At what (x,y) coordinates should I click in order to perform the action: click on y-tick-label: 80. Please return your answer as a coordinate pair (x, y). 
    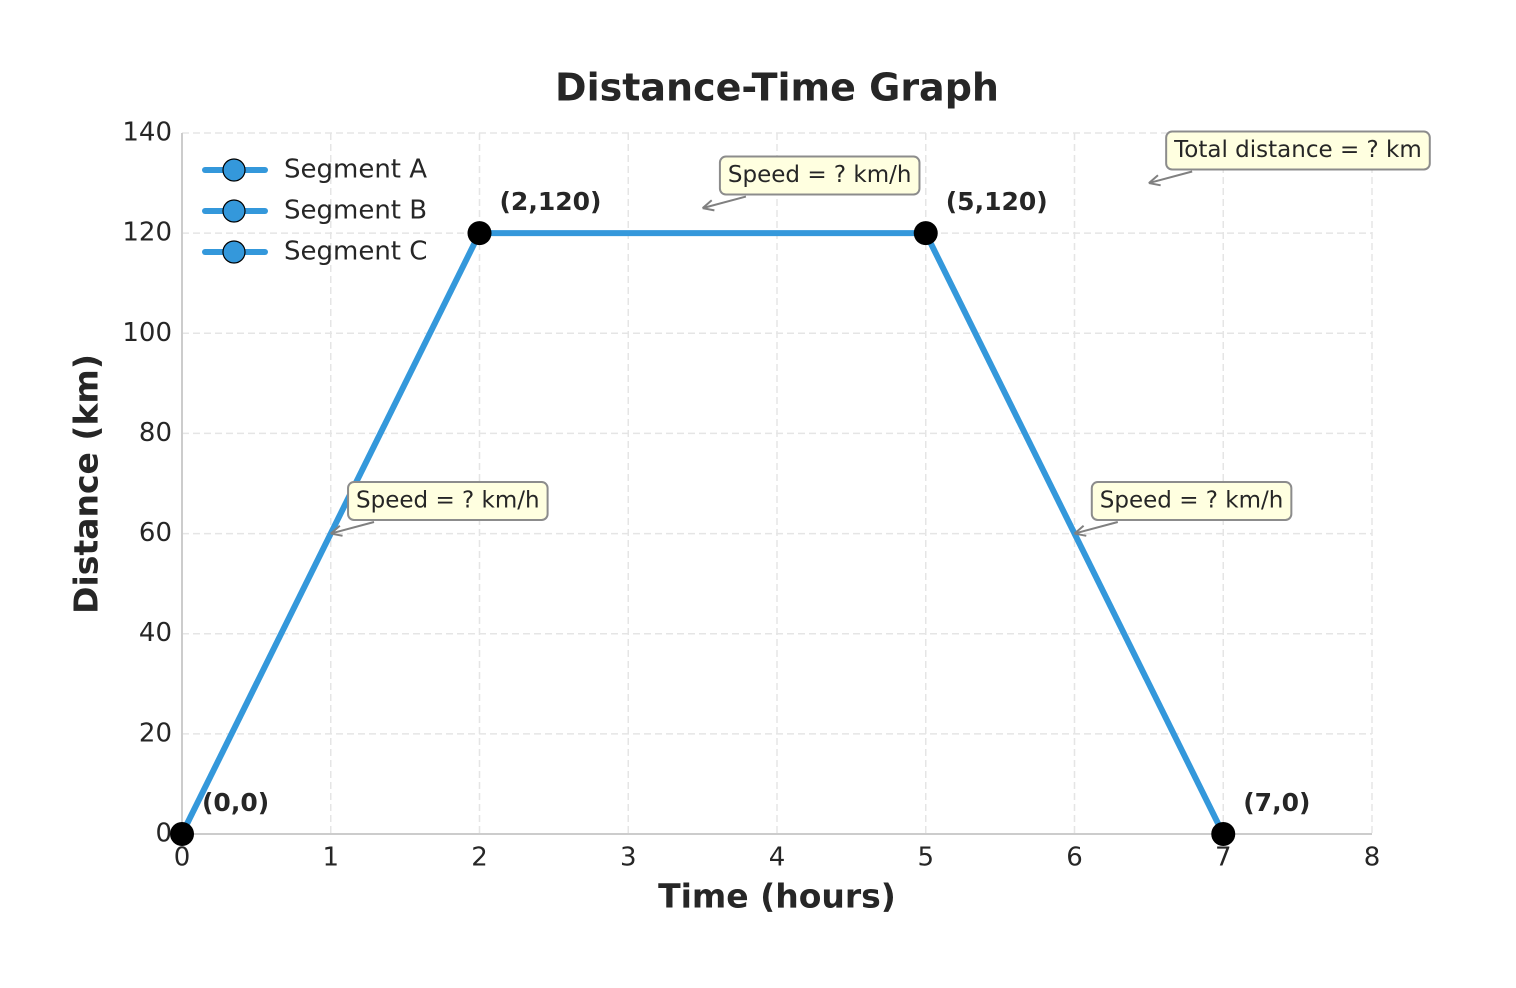
    Looking at the image, I should click on (155, 433).